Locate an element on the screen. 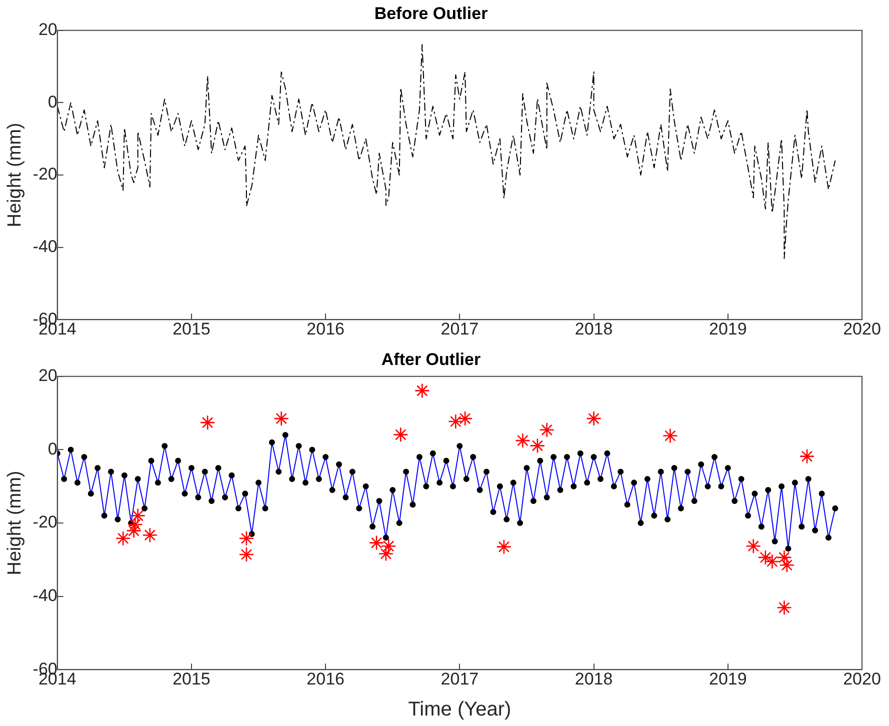 Image resolution: width=889 pixels, height=726 pixels. chart-title: Before Outlier is located at coordinates (431, 13).